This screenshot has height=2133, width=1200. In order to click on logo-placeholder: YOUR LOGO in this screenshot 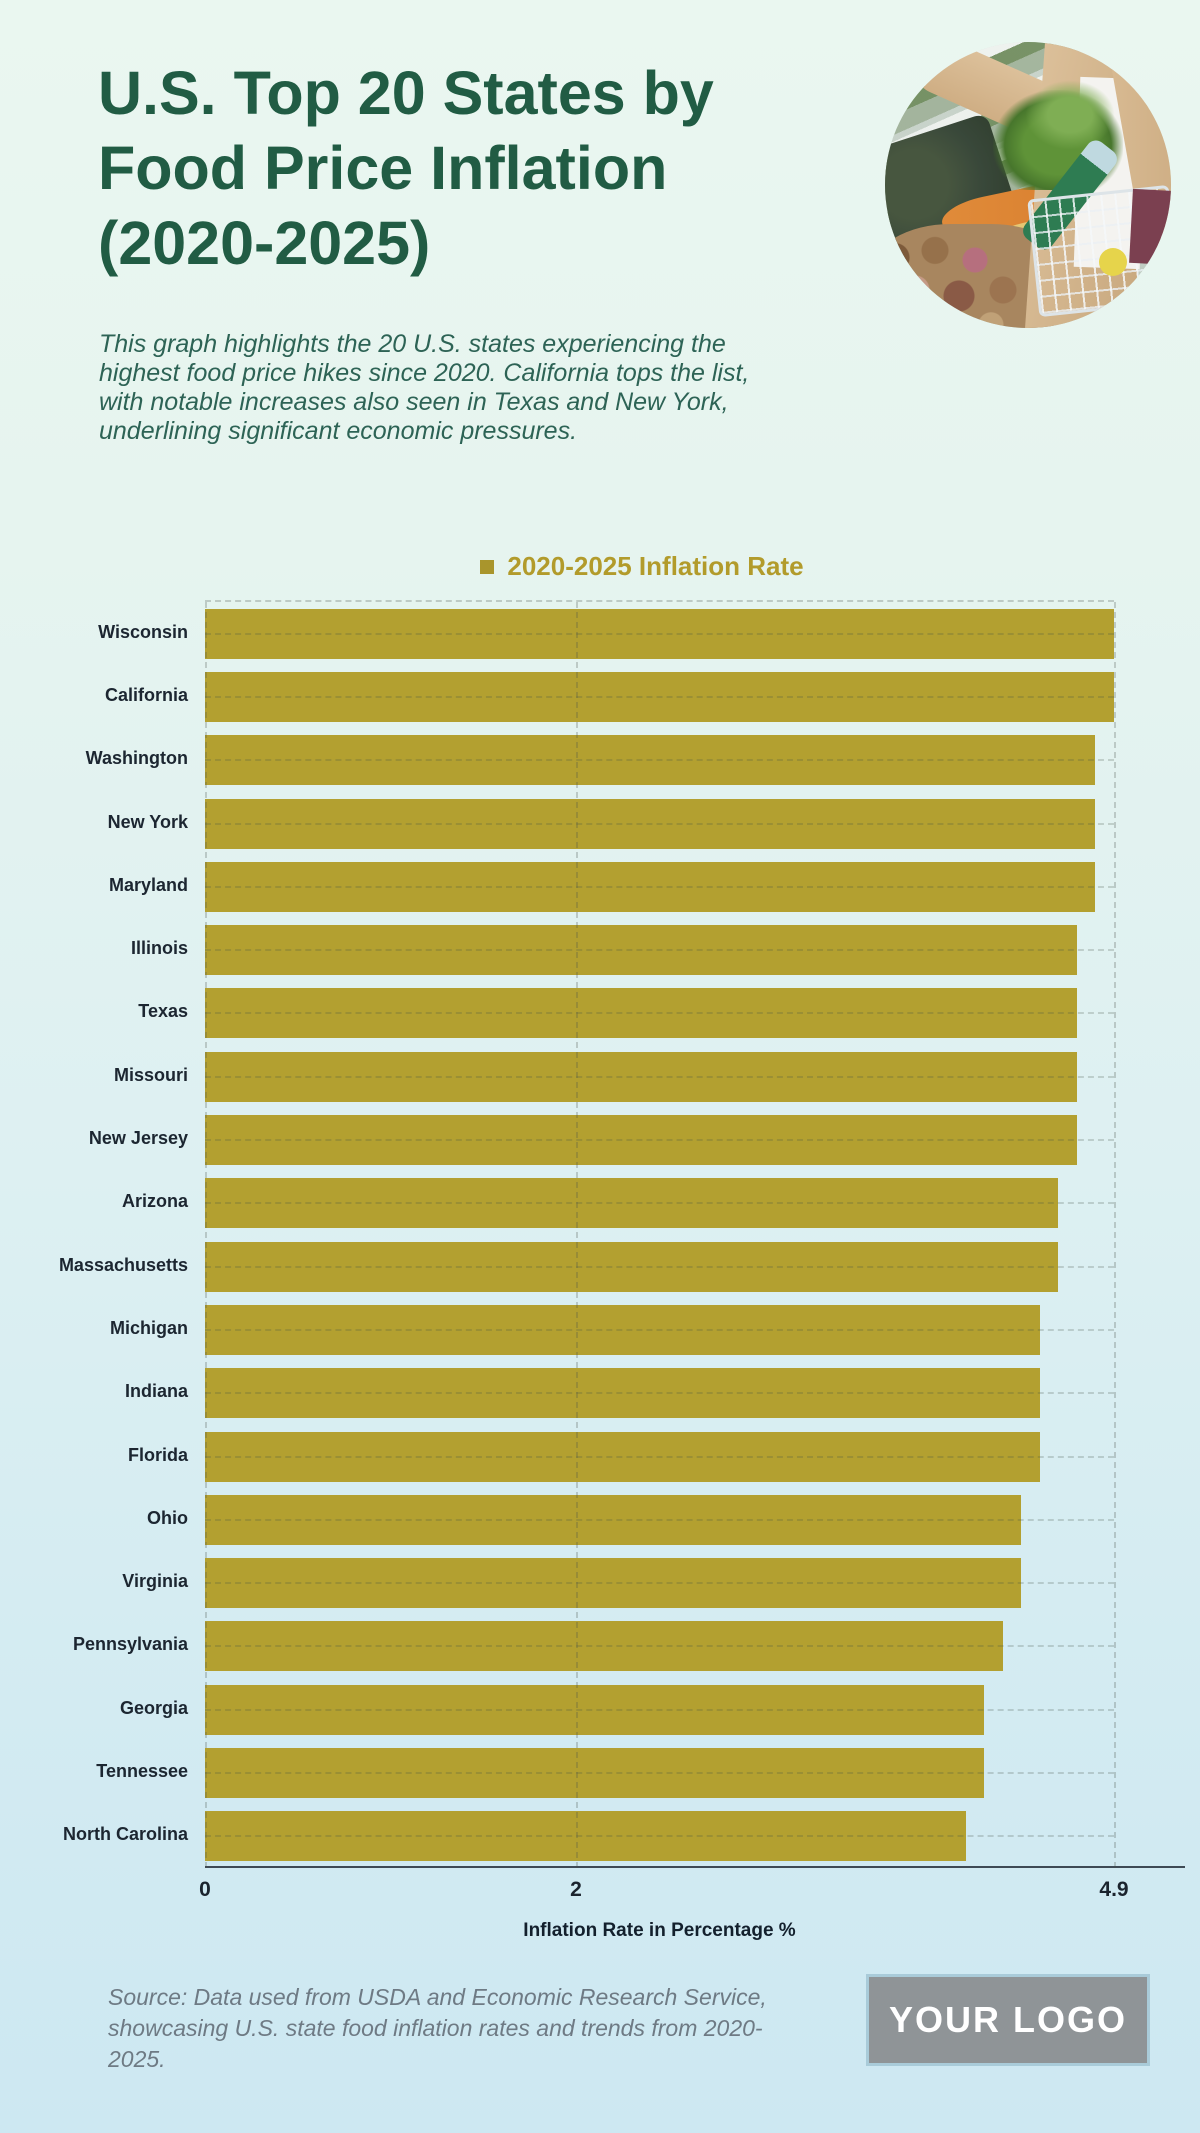, I will do `click(1008, 2020)`.